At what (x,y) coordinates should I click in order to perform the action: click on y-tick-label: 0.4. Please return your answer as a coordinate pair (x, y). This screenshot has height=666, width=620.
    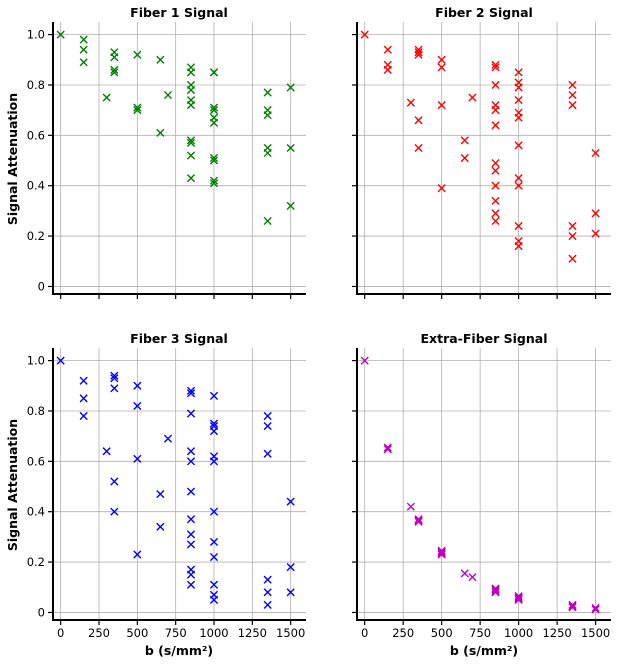
    Looking at the image, I should click on (36, 512).